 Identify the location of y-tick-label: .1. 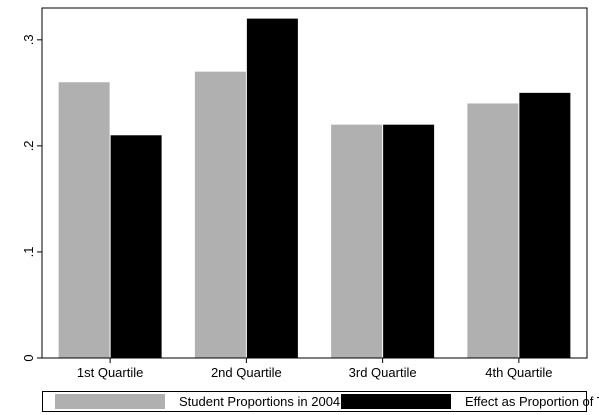
(28, 252).